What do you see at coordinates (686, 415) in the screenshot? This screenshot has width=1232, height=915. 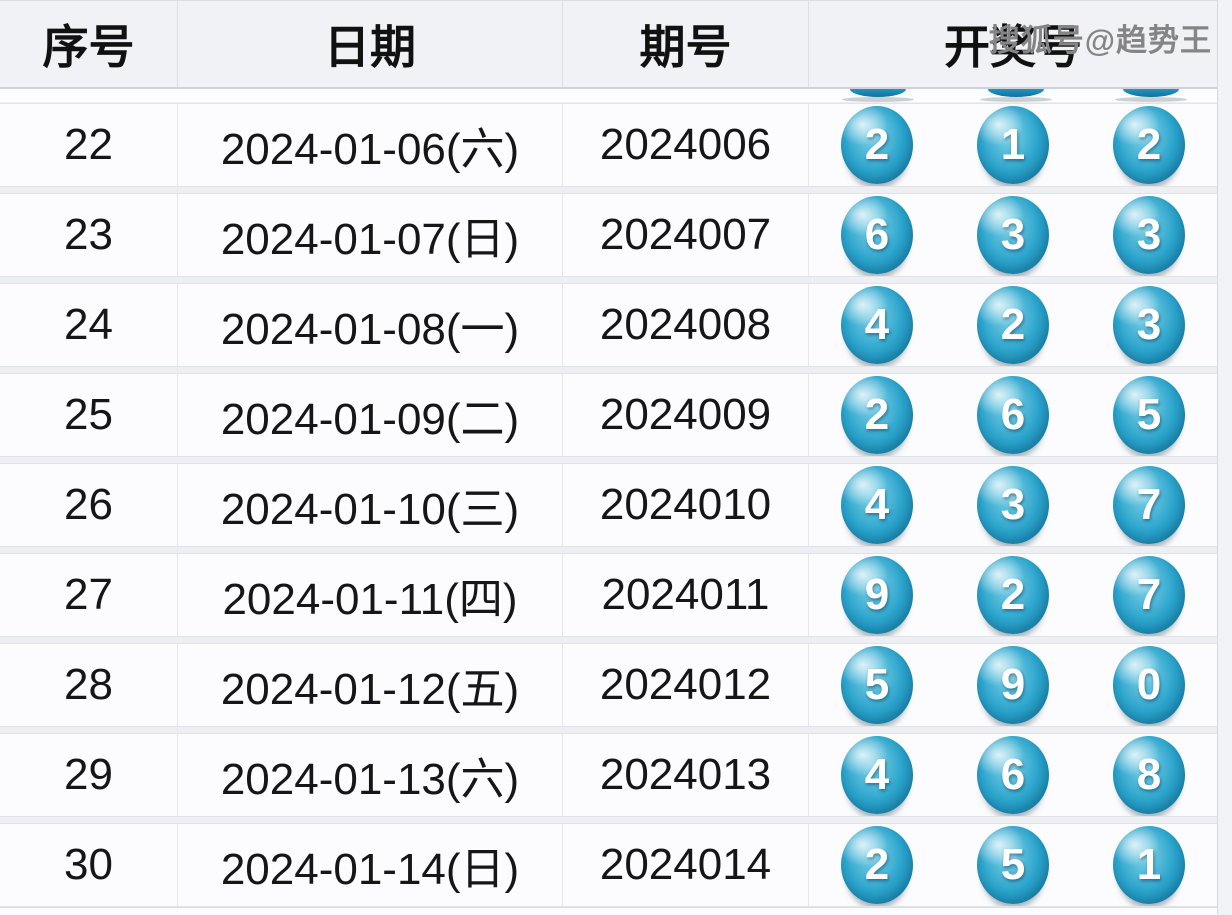 I see `cell-issue: 2024009` at bounding box center [686, 415].